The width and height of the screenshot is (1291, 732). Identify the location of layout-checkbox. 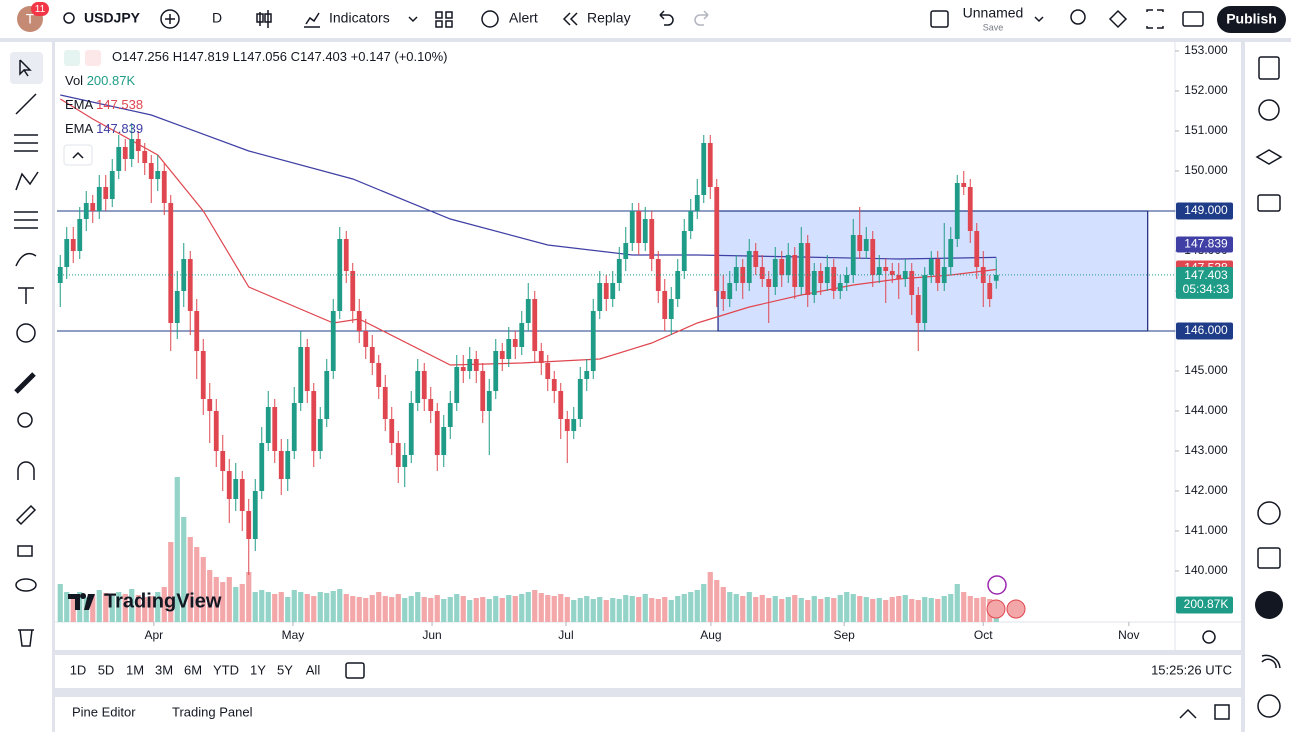
(939, 19).